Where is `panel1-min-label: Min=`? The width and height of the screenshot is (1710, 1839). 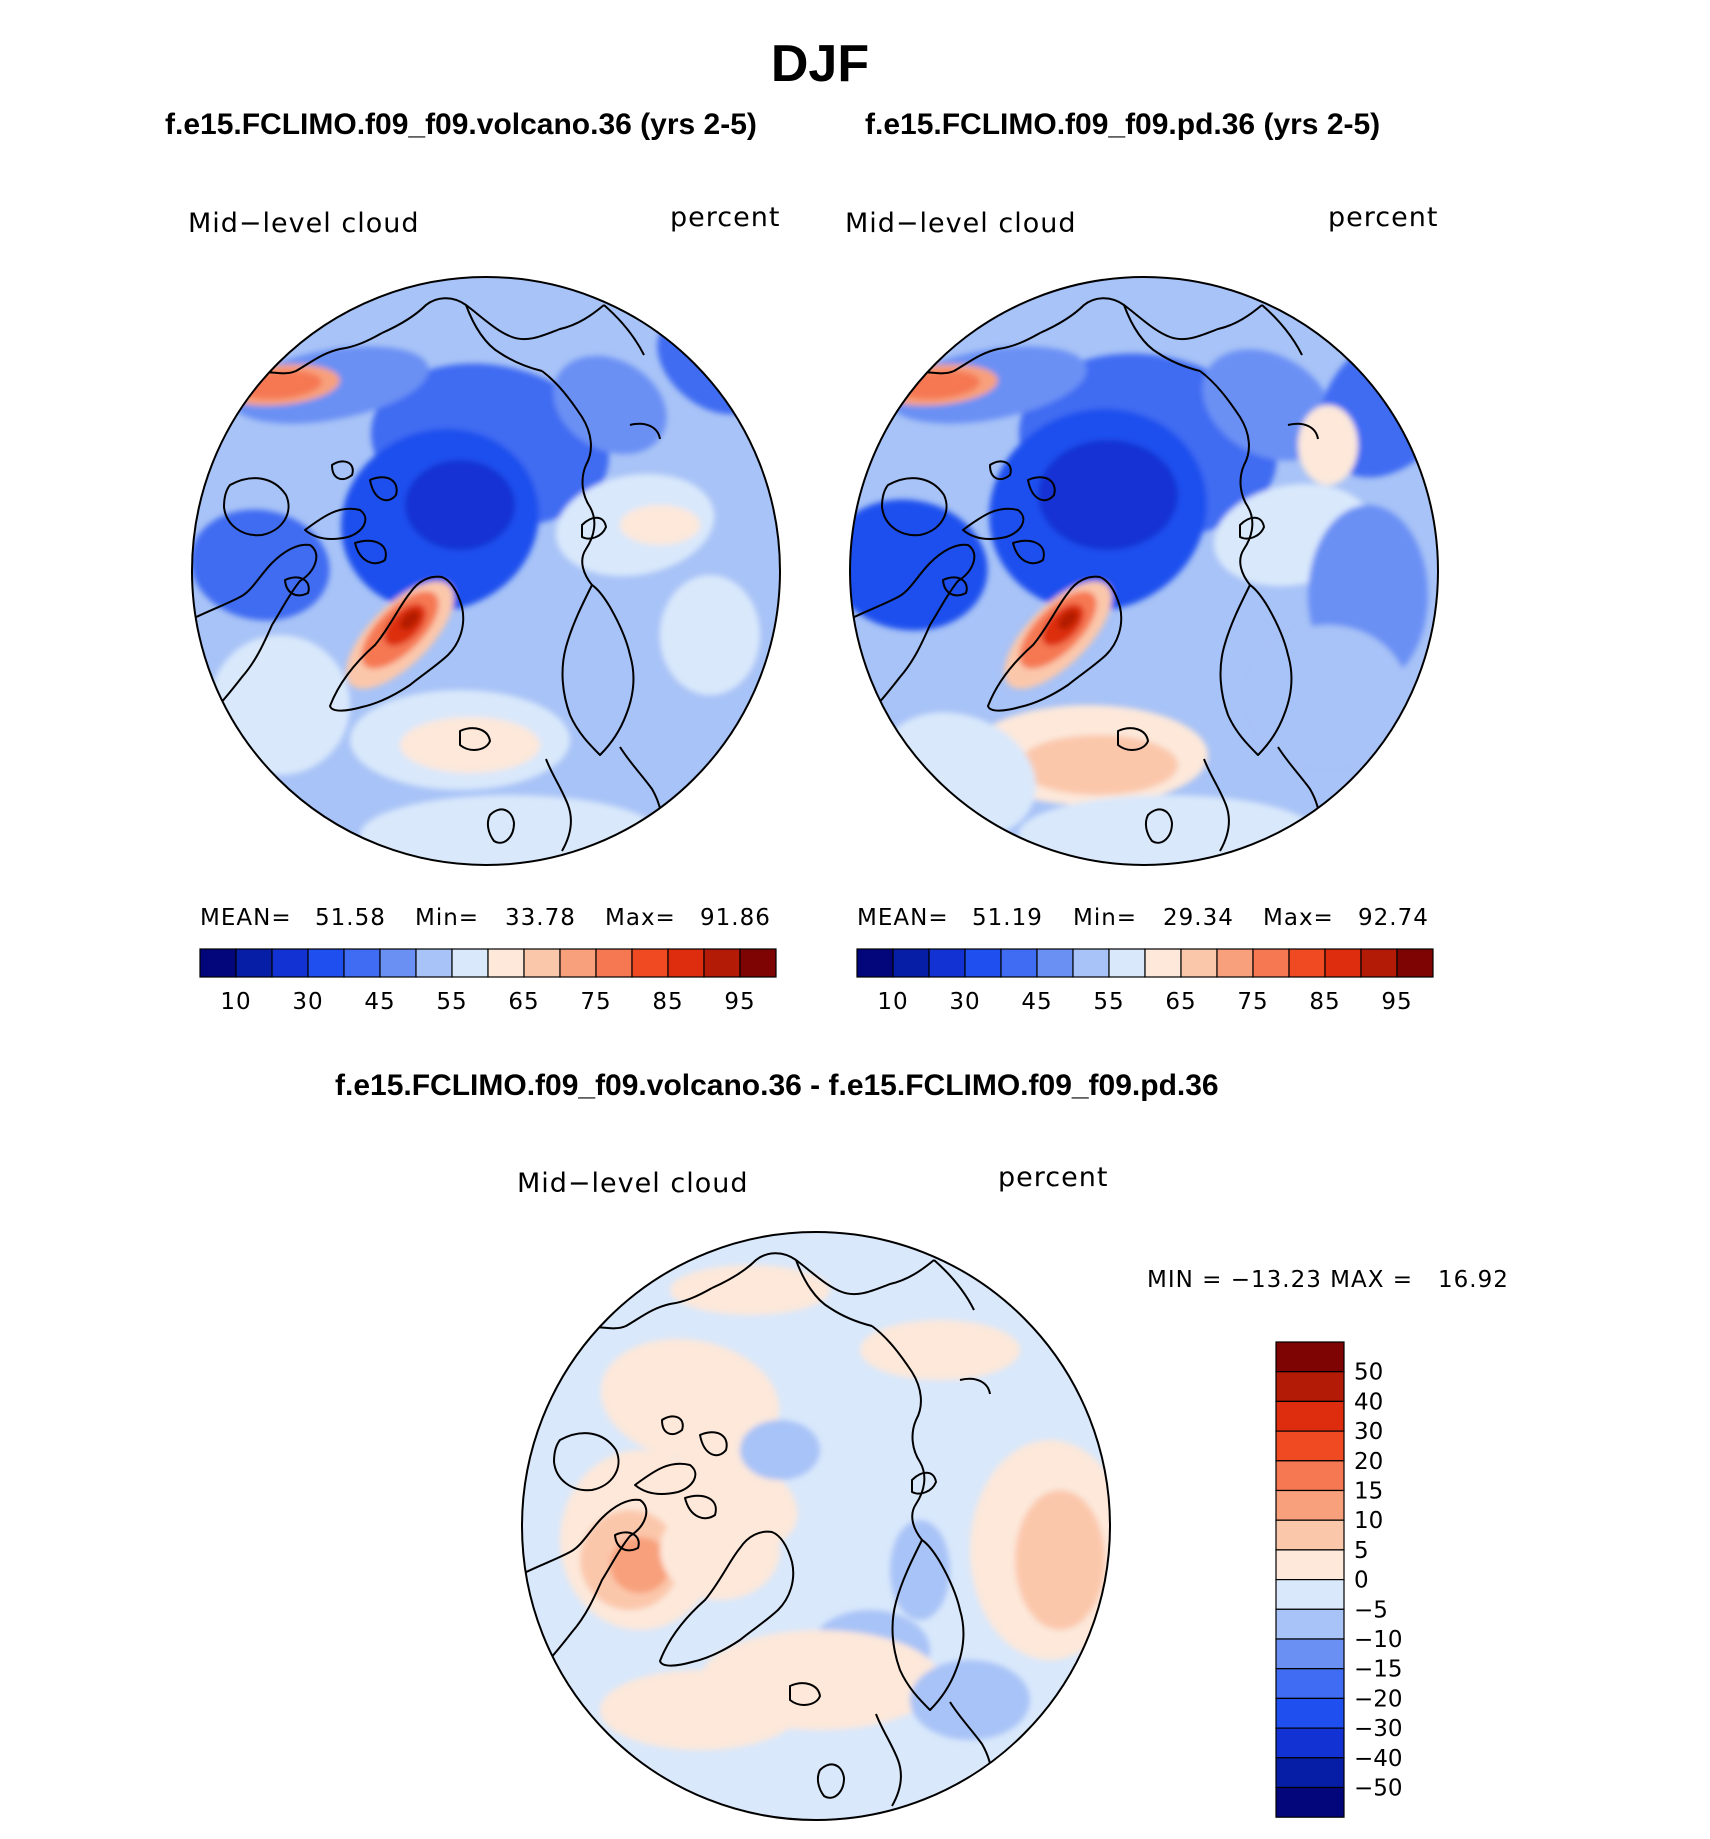
panel1-min-label: Min= is located at coordinates (447, 918).